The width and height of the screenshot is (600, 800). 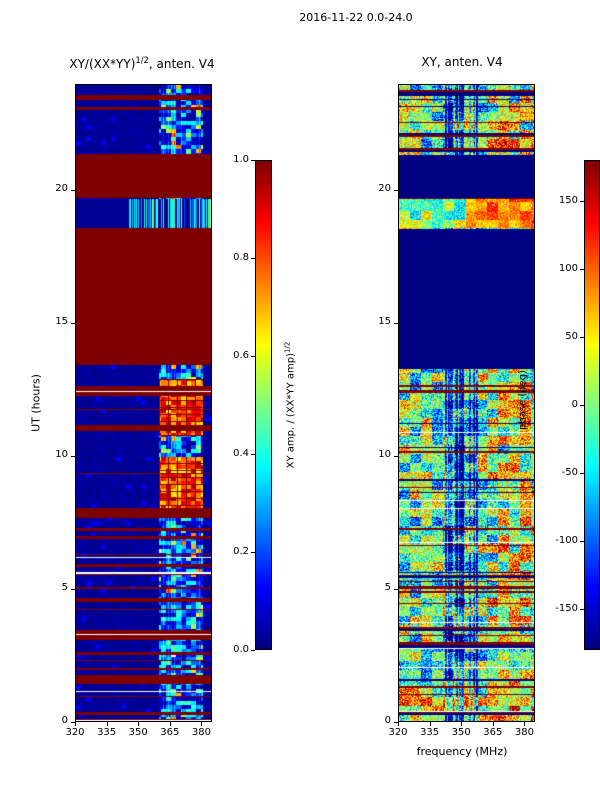 What do you see at coordinates (569, 473) in the screenshot?
I see `right-cbar-tick-label: -50` at bounding box center [569, 473].